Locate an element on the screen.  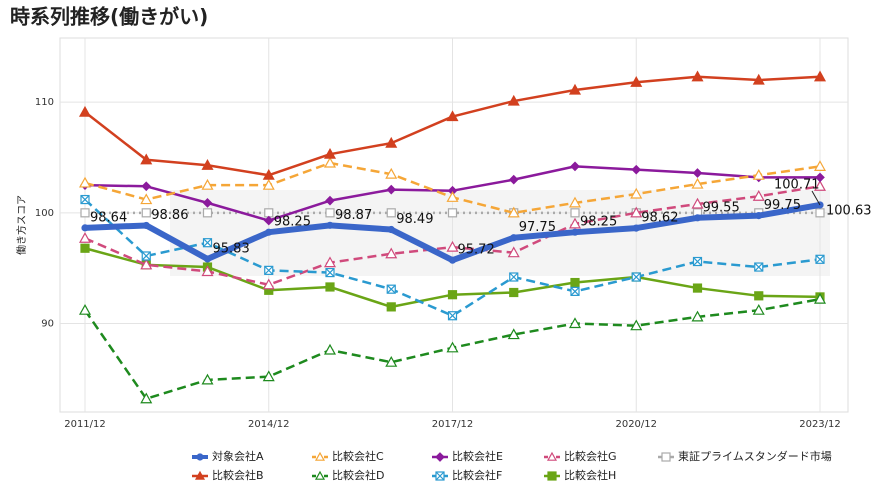
x-tick-label: 2011/12 is located at coordinates (85, 424).